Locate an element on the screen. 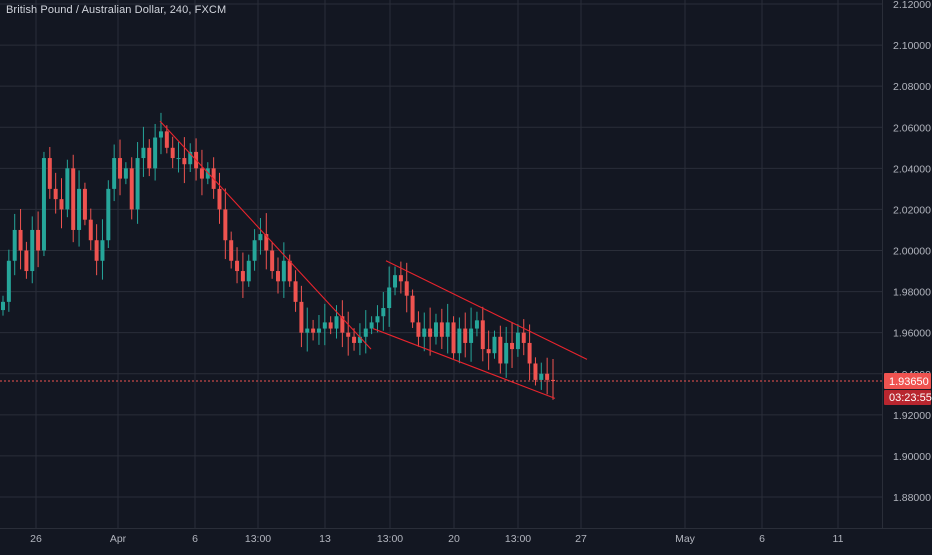  price-tick-label: 1.90000 is located at coordinates (912, 457).